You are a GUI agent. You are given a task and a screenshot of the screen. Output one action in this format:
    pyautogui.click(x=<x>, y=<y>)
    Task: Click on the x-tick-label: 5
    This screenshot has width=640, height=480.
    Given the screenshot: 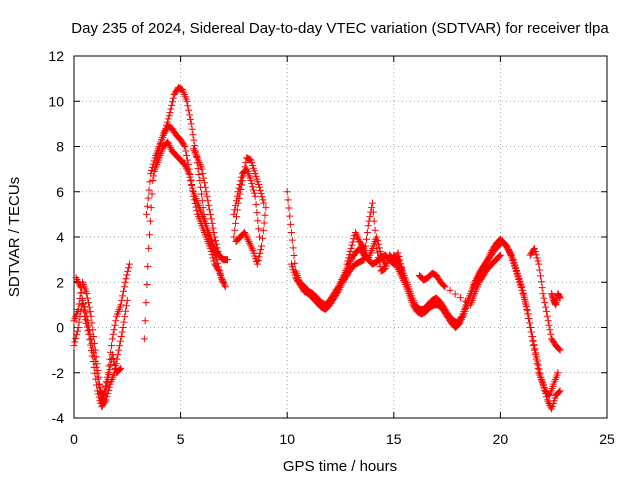 What is the action you would take?
    pyautogui.click(x=181, y=439)
    